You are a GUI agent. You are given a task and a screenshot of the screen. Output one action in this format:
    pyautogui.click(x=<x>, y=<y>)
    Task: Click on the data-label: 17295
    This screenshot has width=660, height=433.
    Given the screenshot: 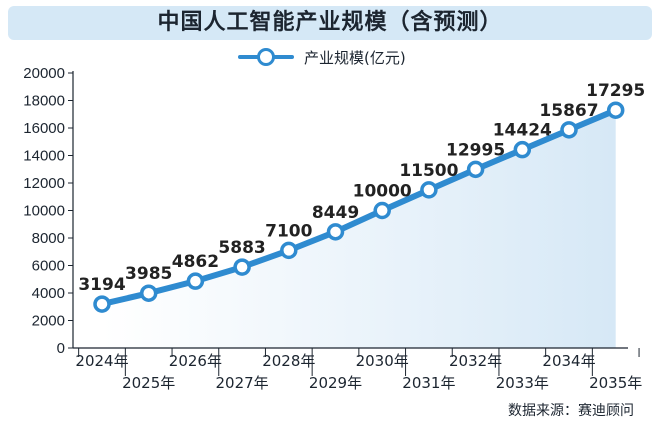 What is the action you would take?
    pyautogui.click(x=615, y=91)
    